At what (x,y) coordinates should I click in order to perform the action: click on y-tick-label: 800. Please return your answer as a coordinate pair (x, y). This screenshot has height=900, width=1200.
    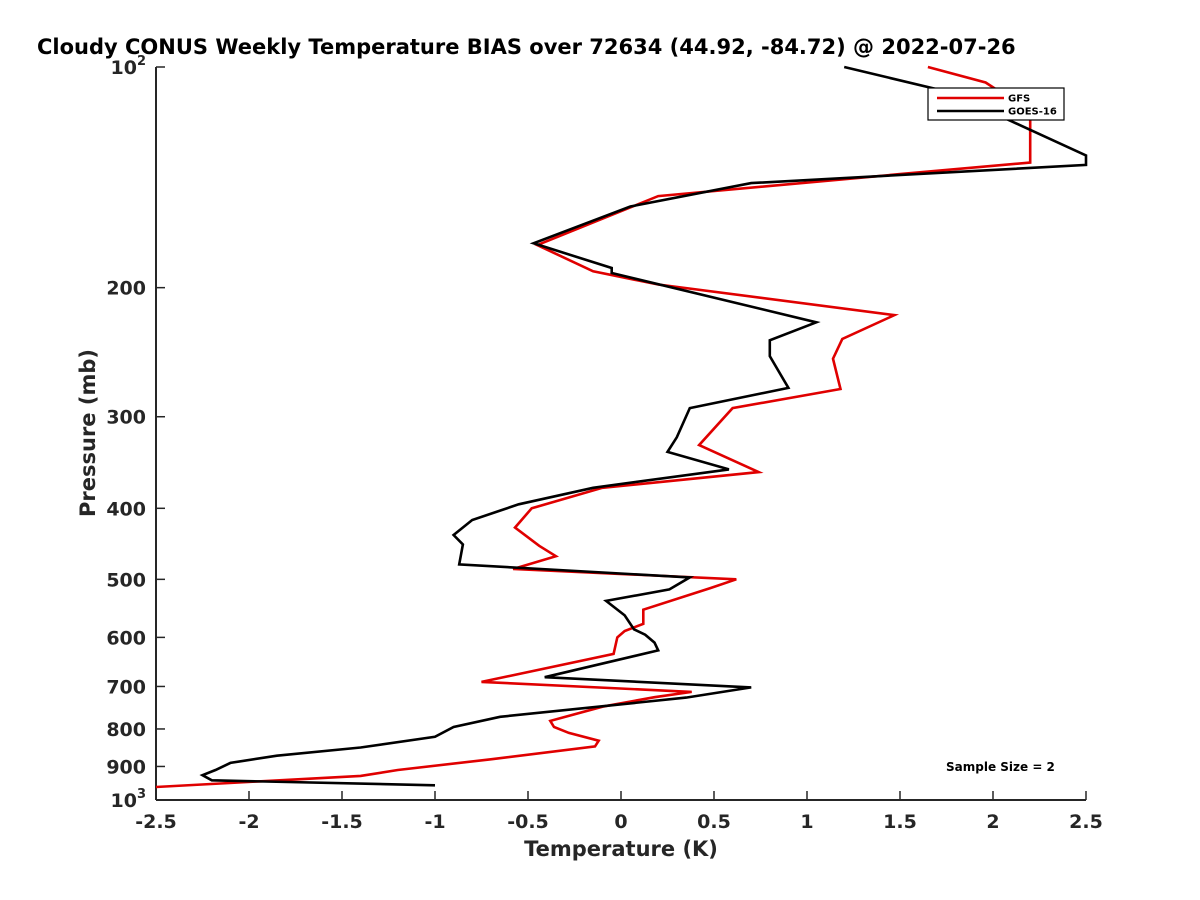
    Looking at the image, I should click on (126, 730).